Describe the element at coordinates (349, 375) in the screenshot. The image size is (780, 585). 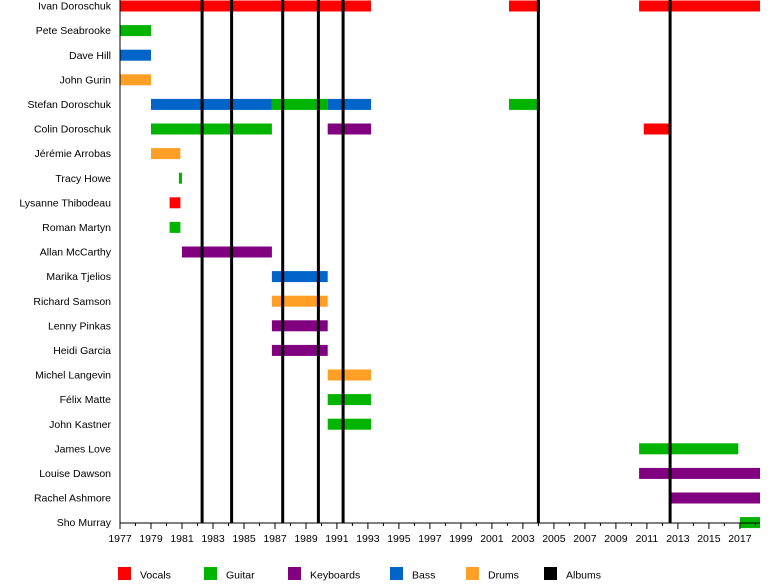
I see `bar-michel-langevin-drums` at that location.